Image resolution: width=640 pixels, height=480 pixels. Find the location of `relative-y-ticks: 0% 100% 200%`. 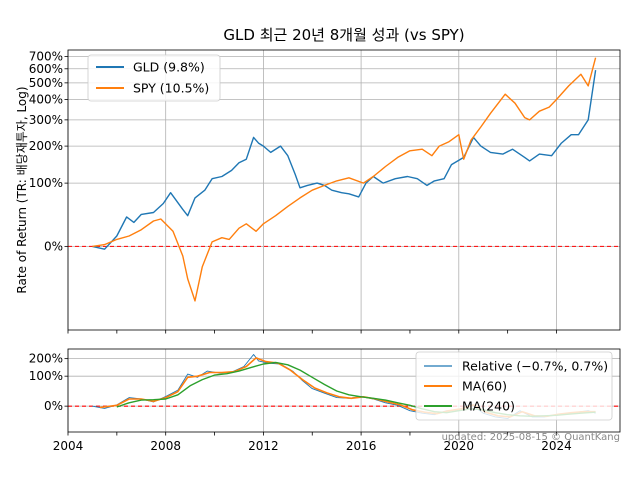

relative-y-ticks: 0% 100% 200% is located at coordinates (48, 382).